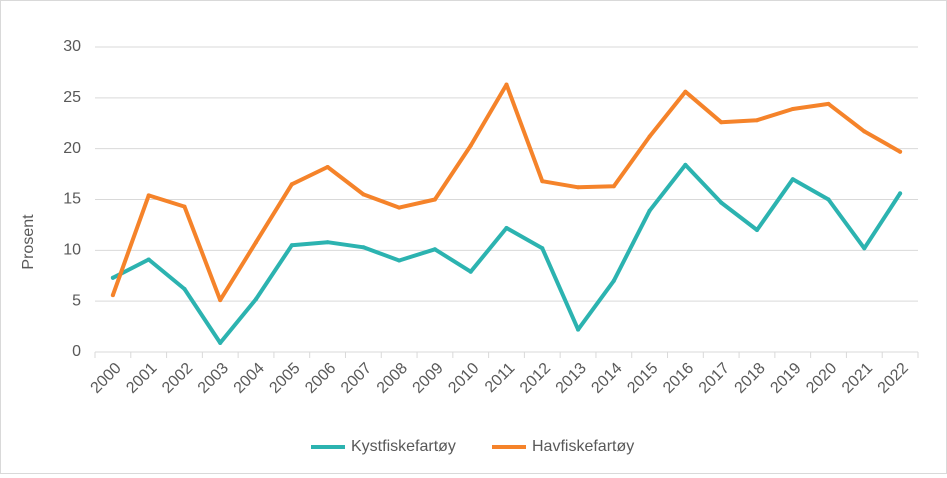 The image size is (947, 478). I want to click on x-tick-label: 2006, so click(320, 378).